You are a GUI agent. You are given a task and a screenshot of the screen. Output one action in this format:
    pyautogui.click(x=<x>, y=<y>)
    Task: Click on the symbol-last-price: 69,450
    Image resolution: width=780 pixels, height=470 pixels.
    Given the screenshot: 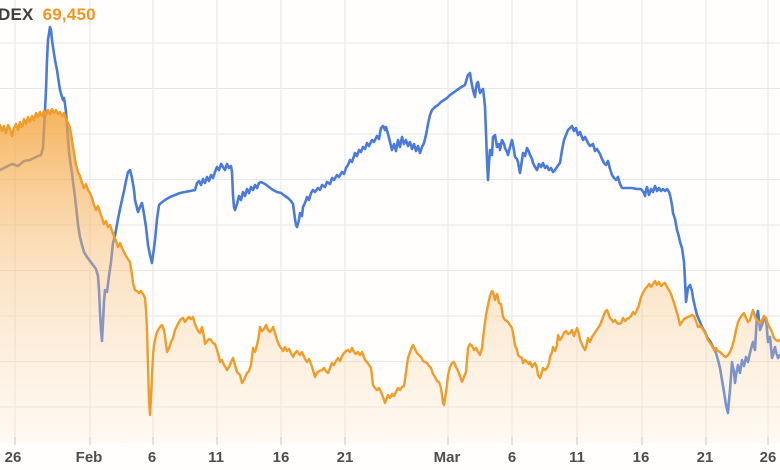 What is the action you would take?
    pyautogui.click(x=69, y=14)
    